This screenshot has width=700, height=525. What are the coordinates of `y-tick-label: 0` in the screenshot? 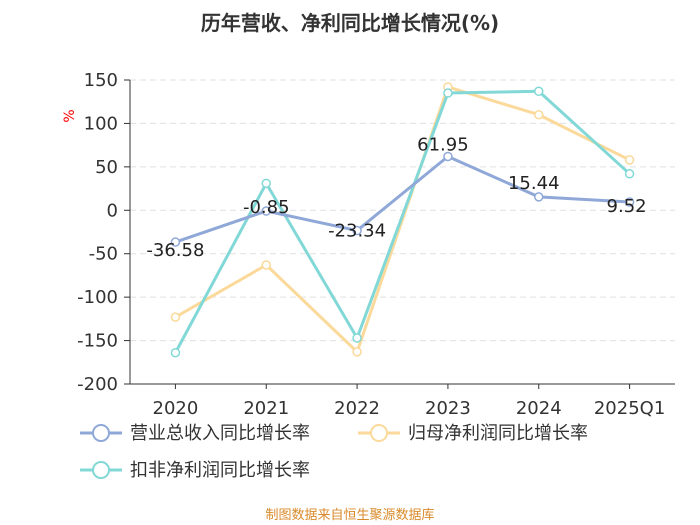 It's located at (112, 210).